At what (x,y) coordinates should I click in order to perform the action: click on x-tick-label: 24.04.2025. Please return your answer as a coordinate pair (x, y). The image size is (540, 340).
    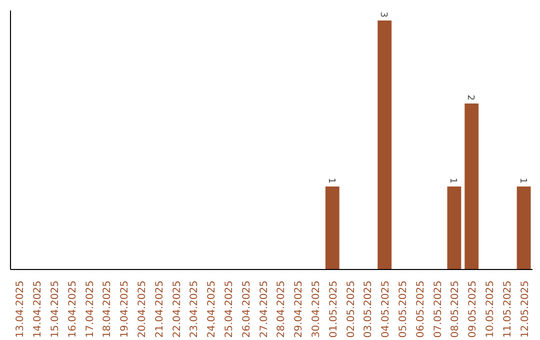
    Looking at the image, I should click on (212, 309).